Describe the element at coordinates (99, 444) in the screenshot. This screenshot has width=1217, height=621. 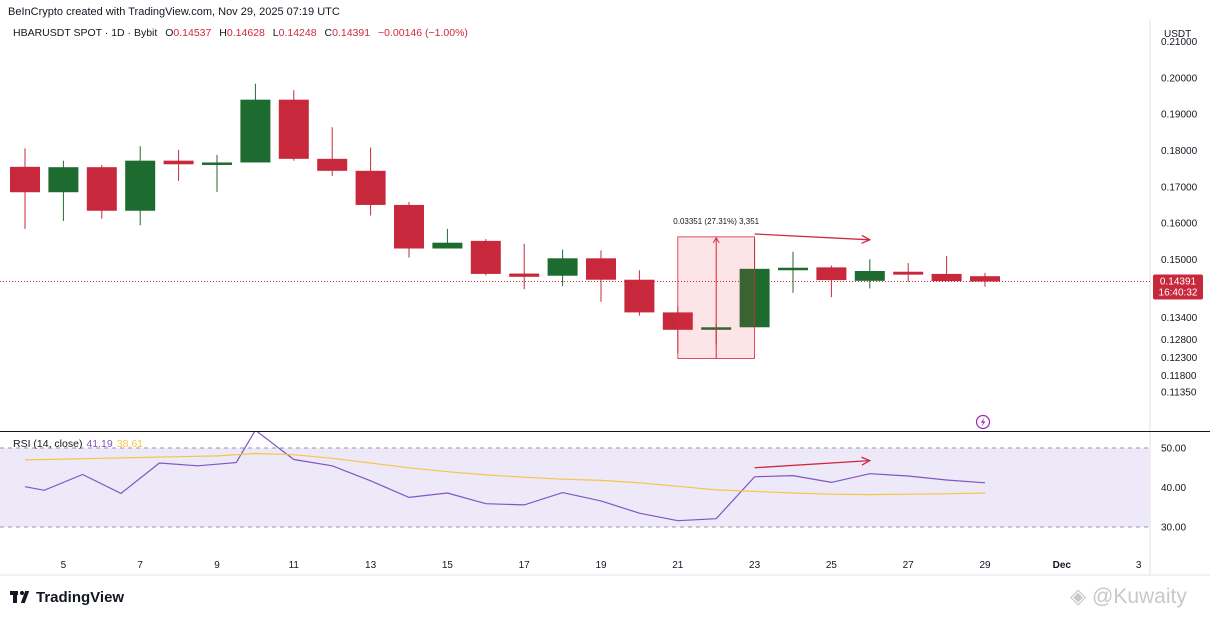
I see `rsi-value: 41.19` at that location.